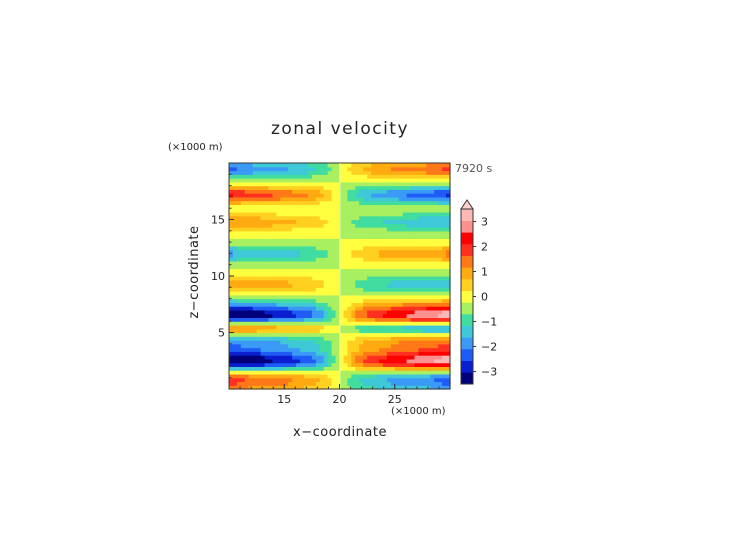  Describe the element at coordinates (484, 222) in the screenshot. I see `colorbar-tick-label: 3` at that location.